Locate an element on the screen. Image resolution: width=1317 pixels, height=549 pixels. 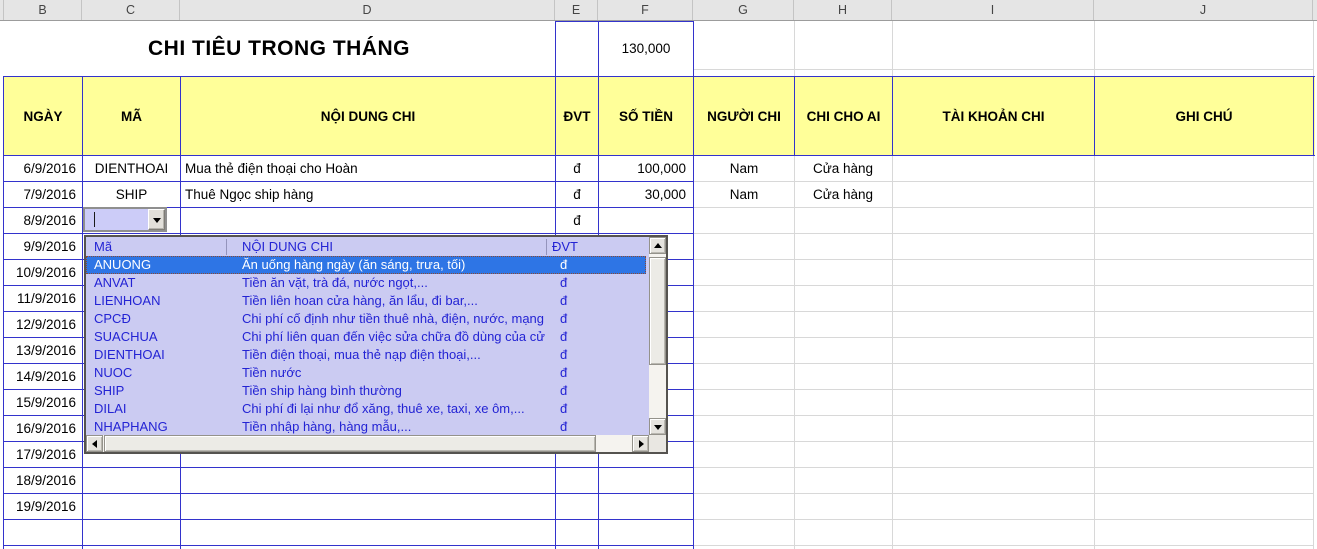
cell-paid-for-row0: Cửa hàng is located at coordinates (843, 168).